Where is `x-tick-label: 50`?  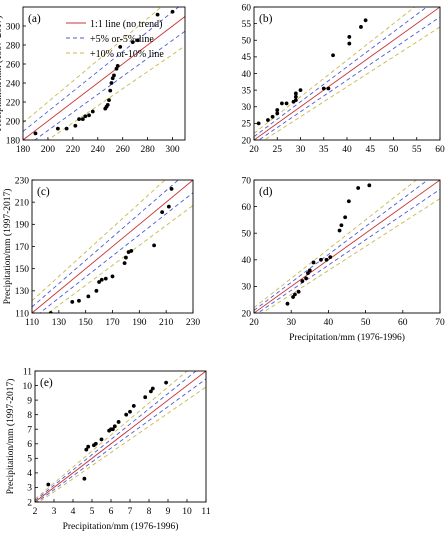 x-tick-label: 50 is located at coordinates (366, 323).